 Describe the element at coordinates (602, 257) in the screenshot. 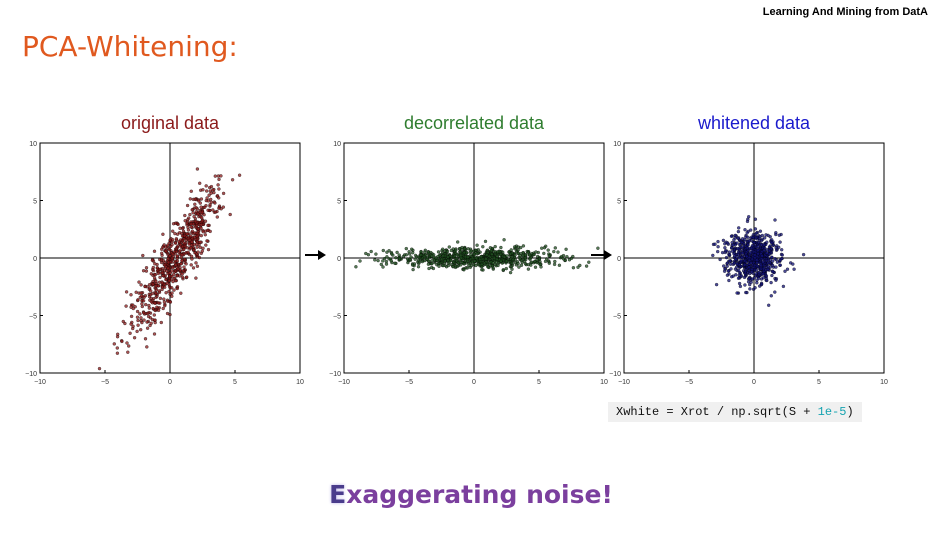

I see `arrow-icon` at that location.